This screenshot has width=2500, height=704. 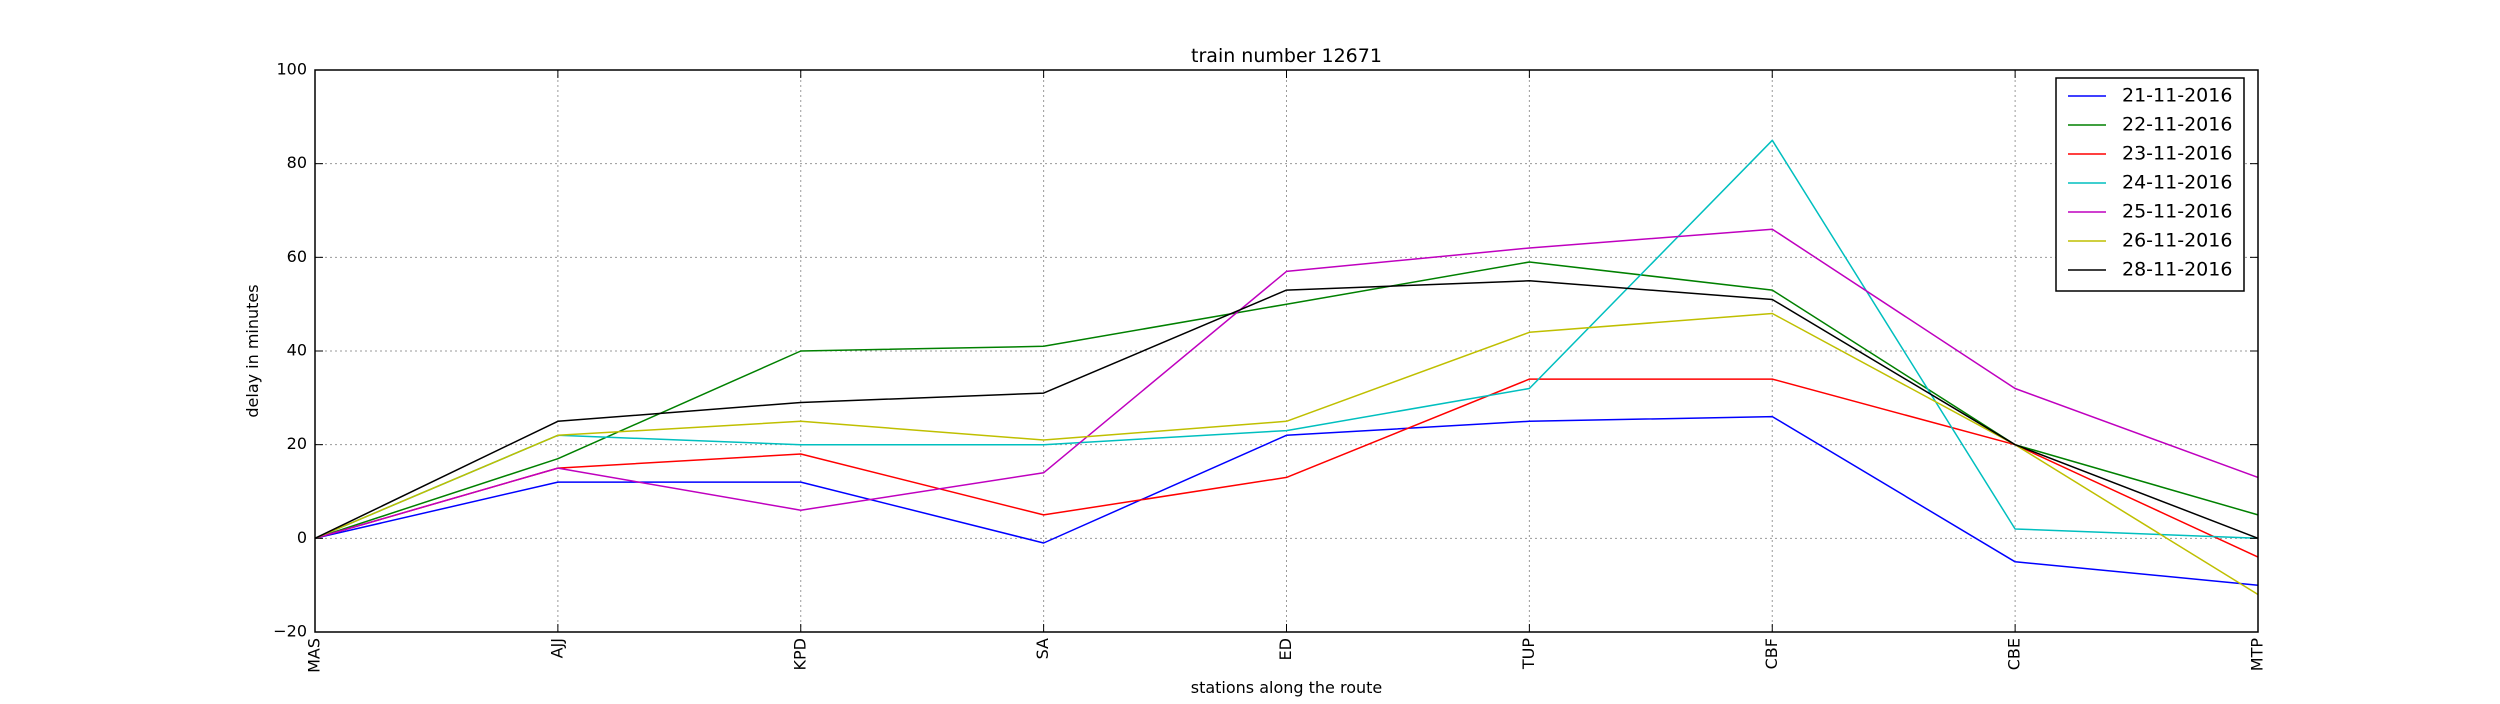 I want to click on x-tick-label: MTP, so click(x=2257, y=655).